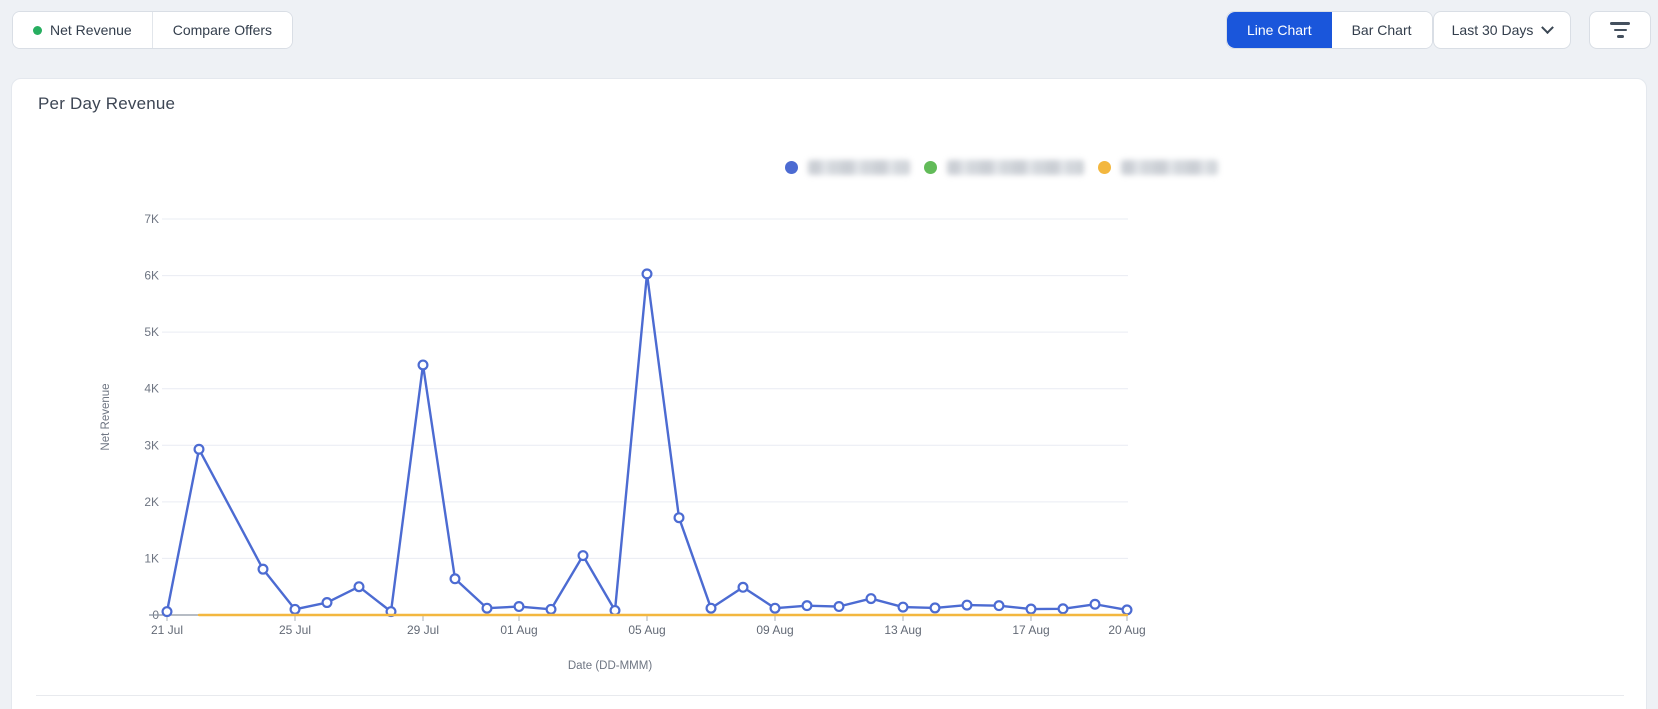 This screenshot has height=709, width=1658. I want to click on date-range-value: Last 30 Days, so click(1492, 30).